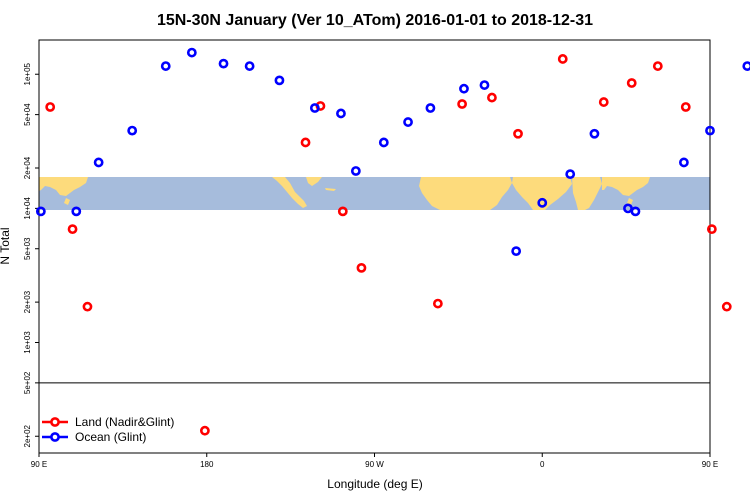  Describe the element at coordinates (6, 245) in the screenshot. I see `y-axis-label: N Total` at that location.